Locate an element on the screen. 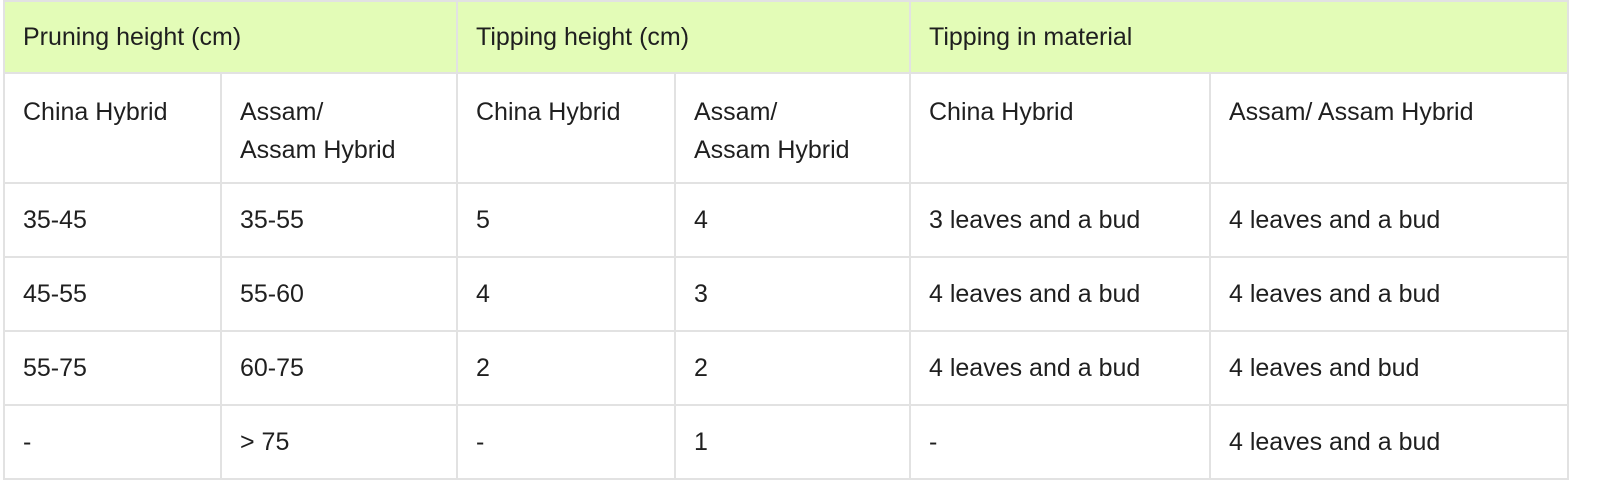 The width and height of the screenshot is (1612, 488). table-cell: 55-60 is located at coordinates (339, 294).